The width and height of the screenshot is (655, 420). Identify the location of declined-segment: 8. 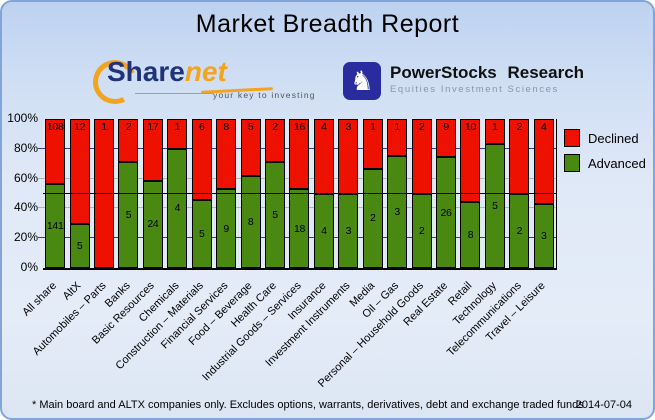
(226, 154).